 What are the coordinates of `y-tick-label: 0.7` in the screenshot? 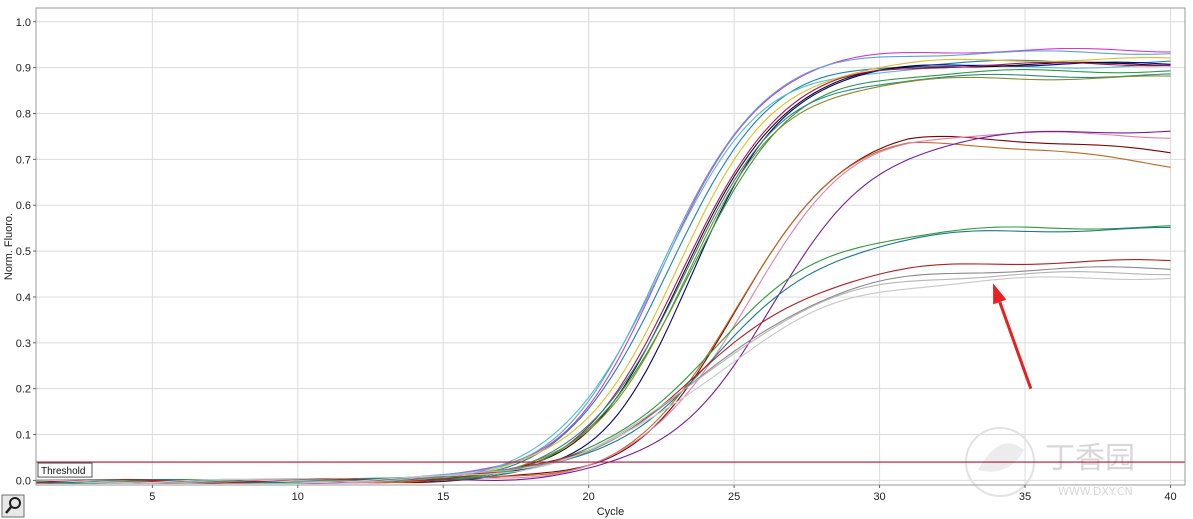 It's located at (23, 160).